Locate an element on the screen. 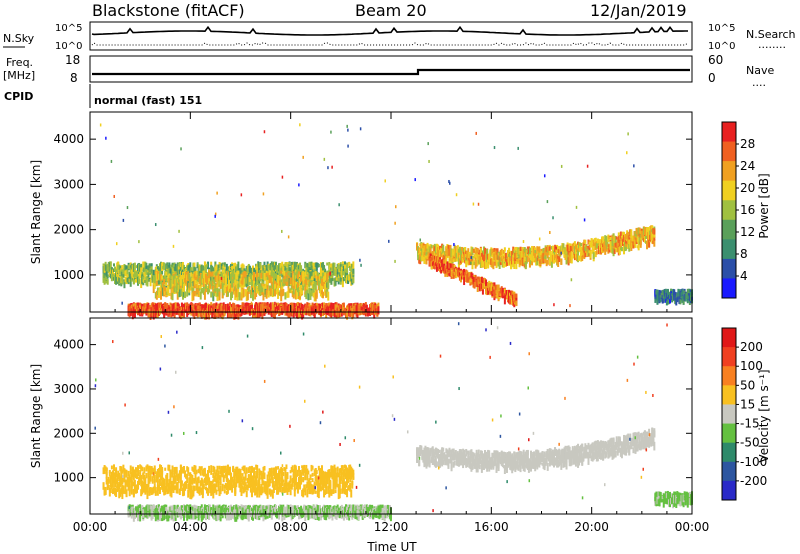  colorbar-segment is located at coordinates (729, 171).